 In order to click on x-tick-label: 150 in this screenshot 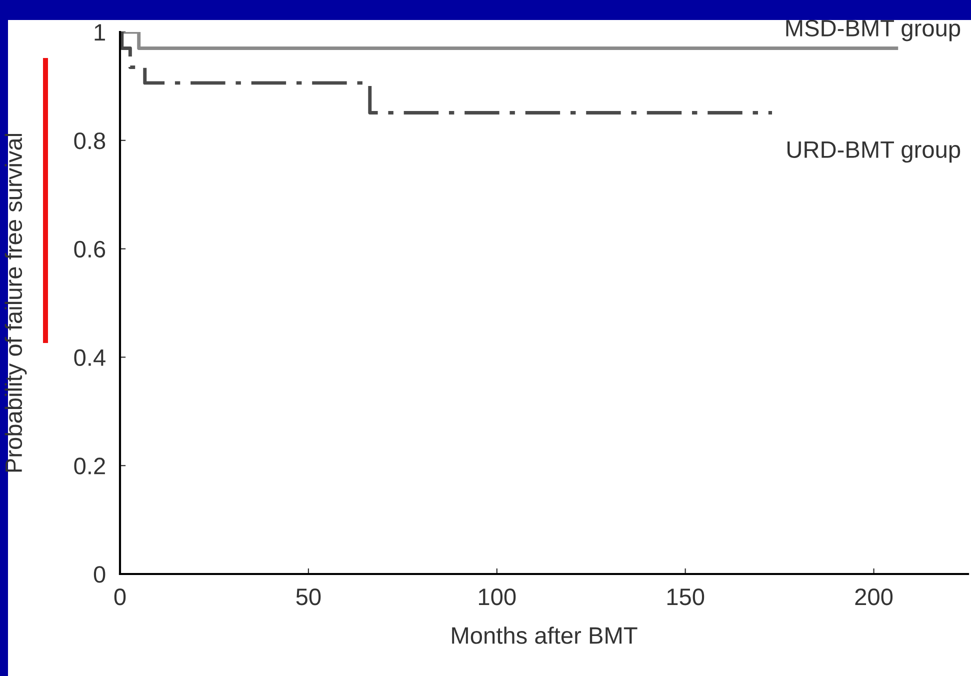, I will do `click(685, 597)`.